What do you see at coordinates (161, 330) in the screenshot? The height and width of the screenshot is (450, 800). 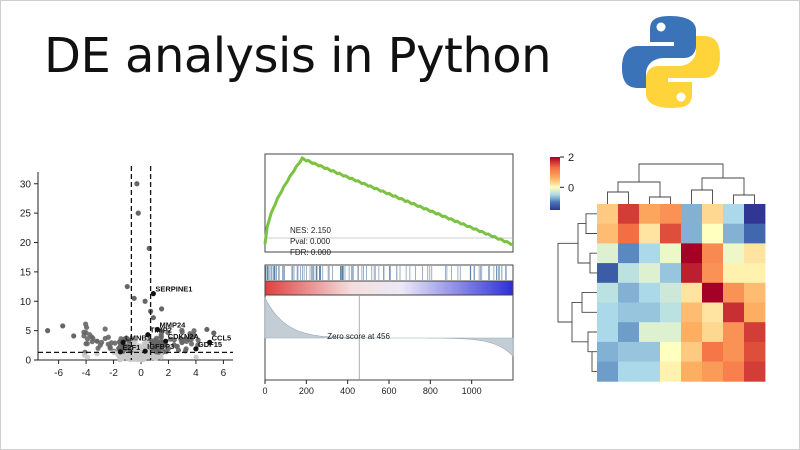 I see `gene-label: TIMP2` at bounding box center [161, 330].